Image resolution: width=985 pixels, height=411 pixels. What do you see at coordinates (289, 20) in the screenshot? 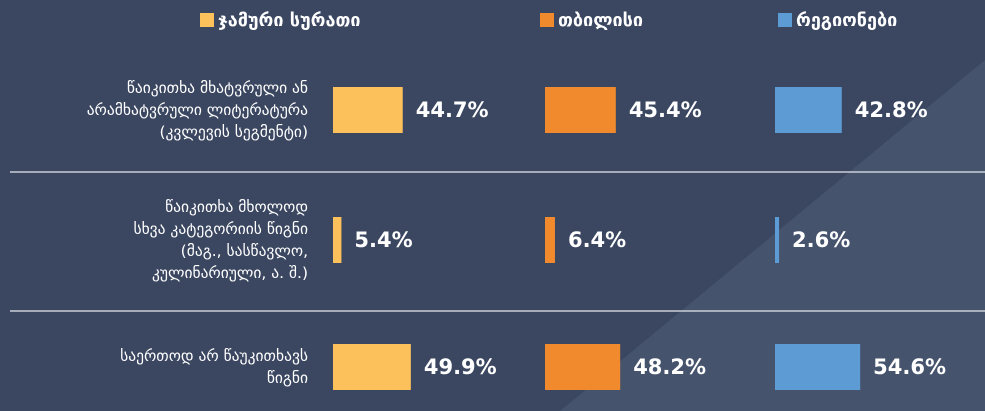
I see `legend-label: ჯამური სურათი` at bounding box center [289, 20].